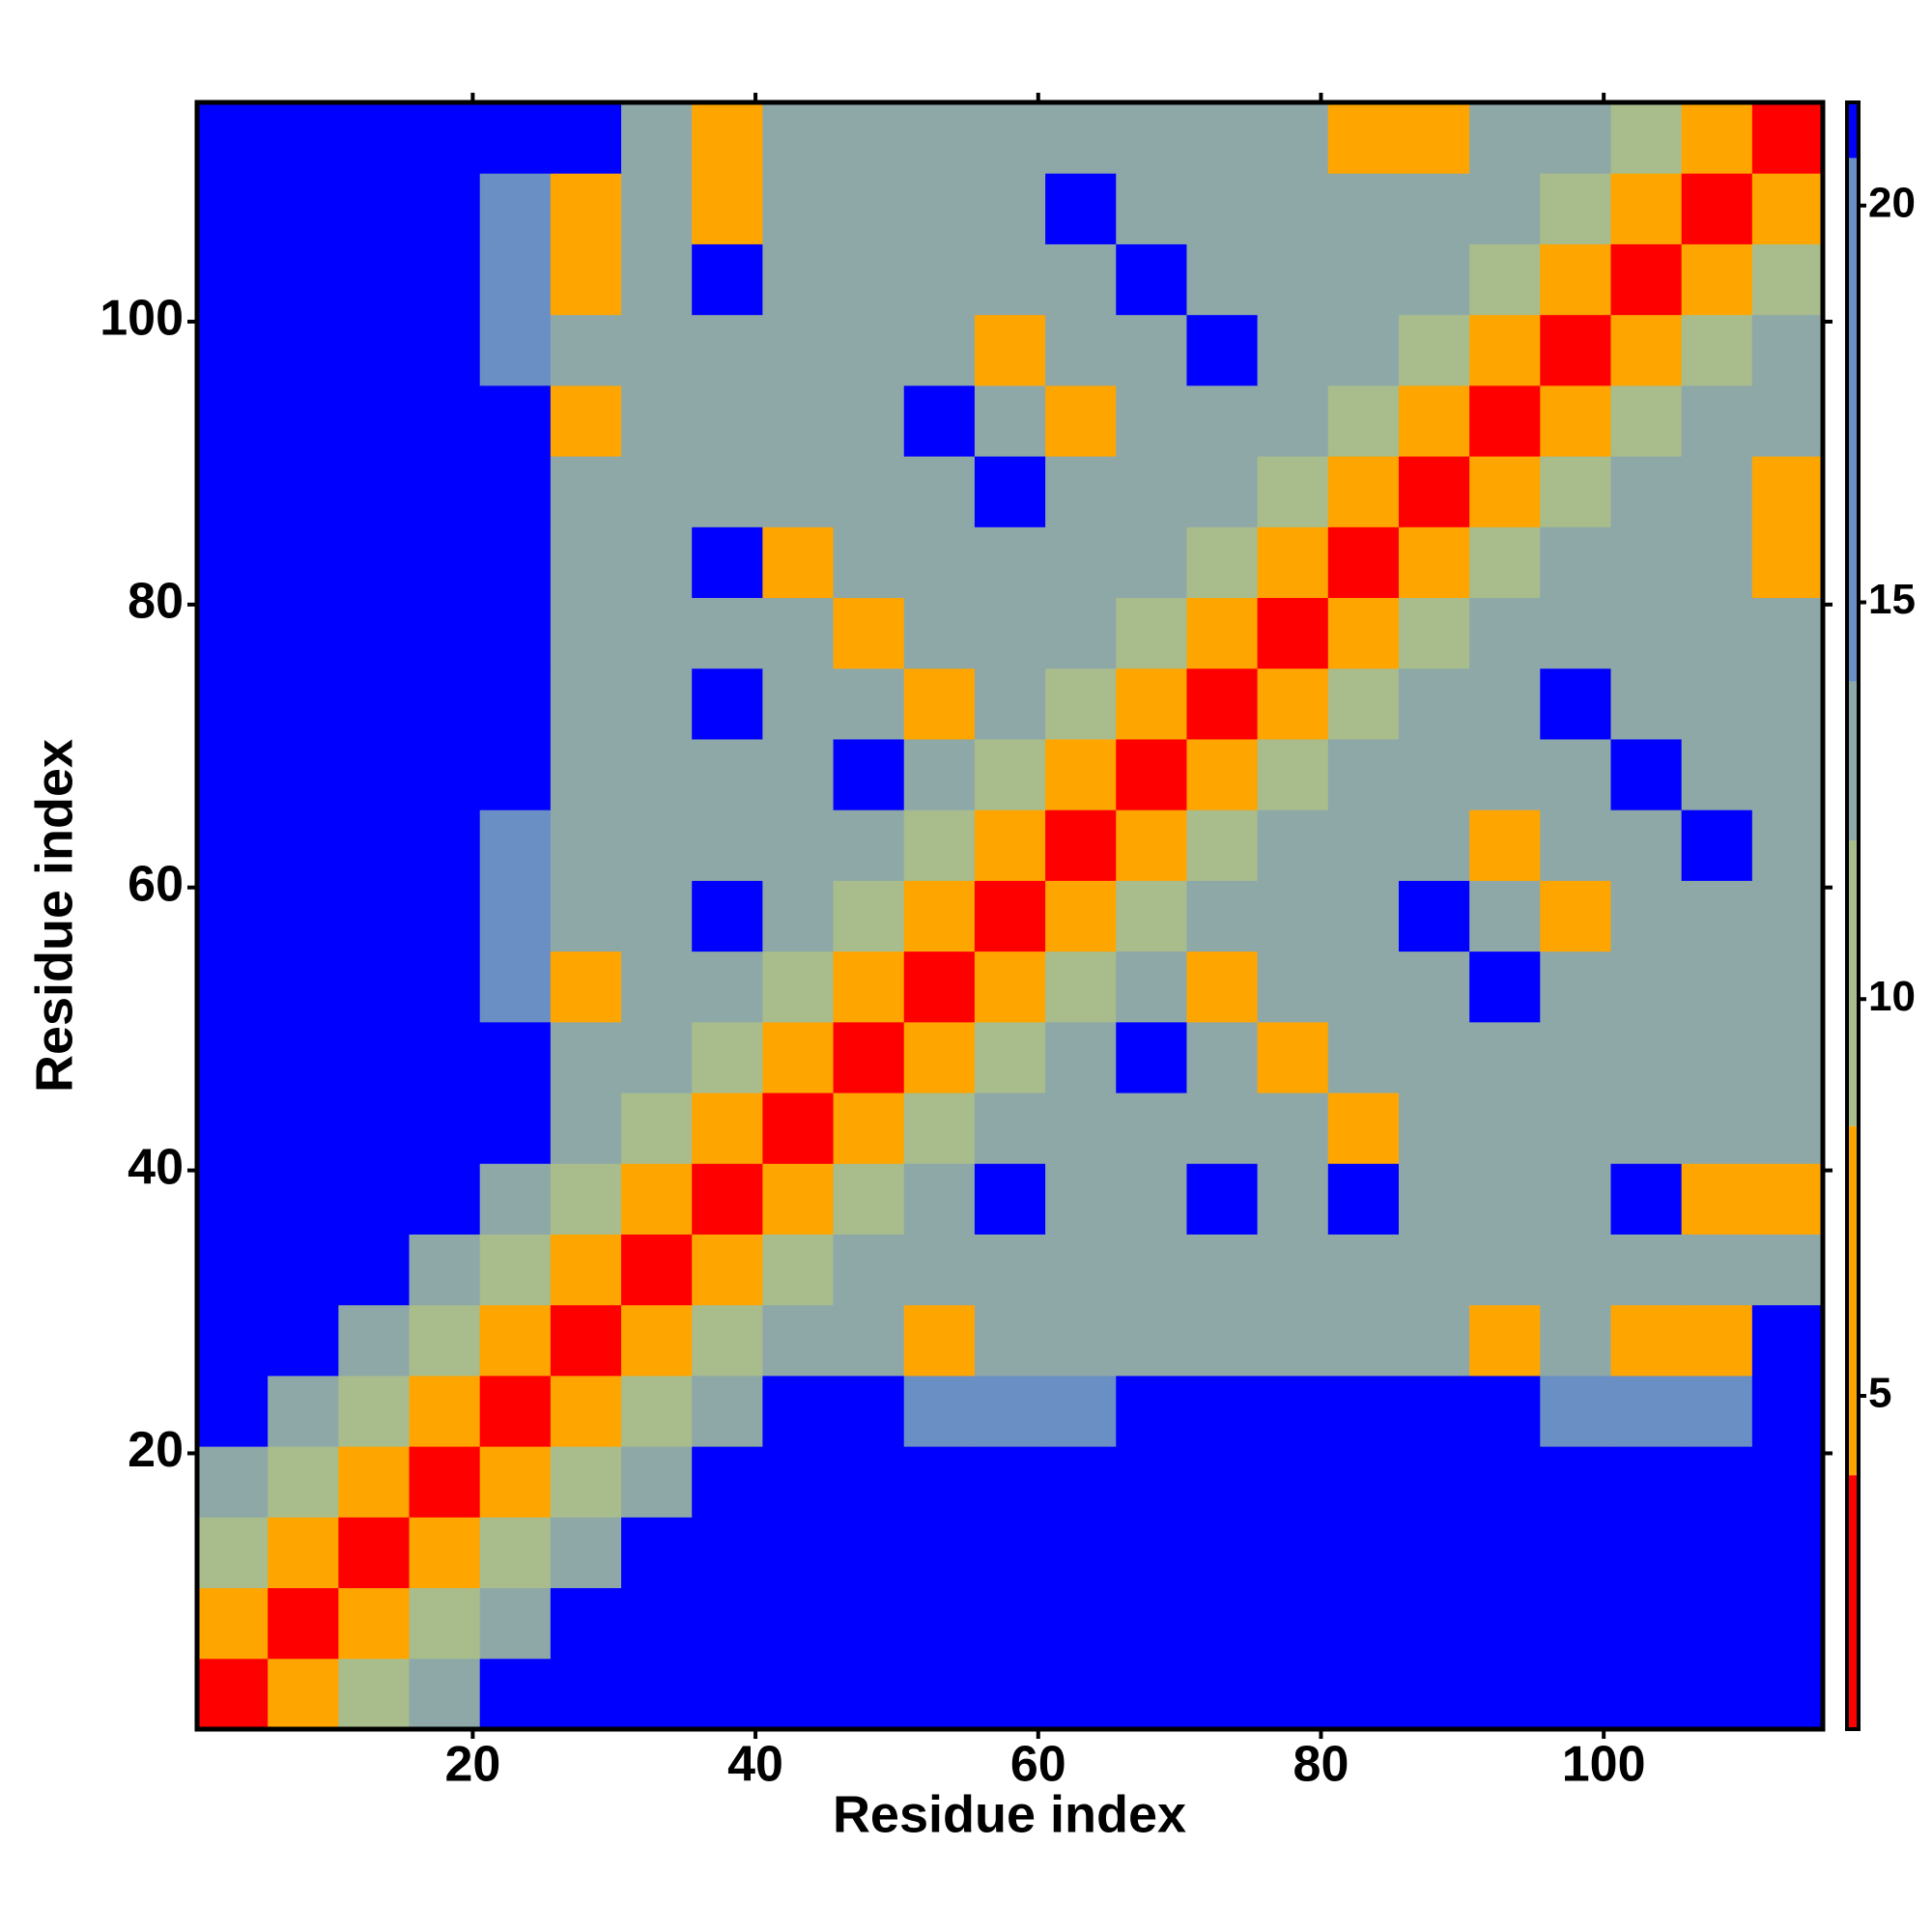 This screenshot has width=1932, height=1932. Describe the element at coordinates (141, 319) in the screenshot. I see `y-tick-label: 100` at that location.